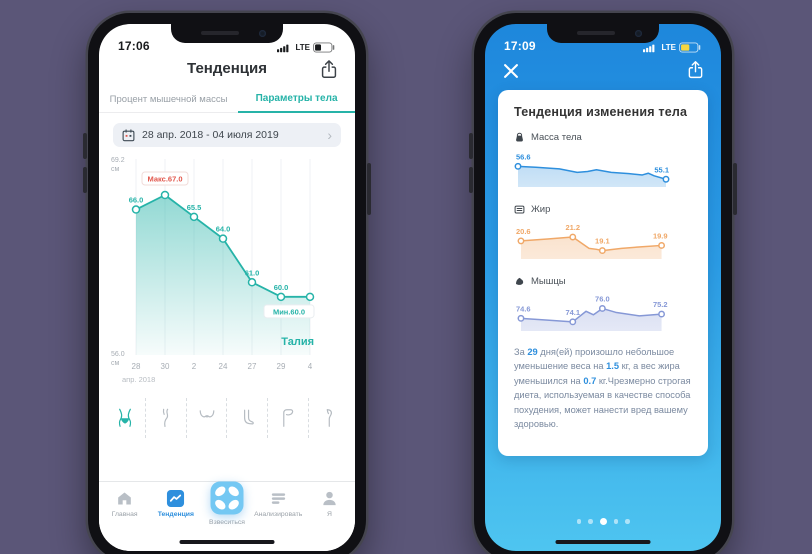  Describe the element at coordinates (548, 281) in the screenshot. I see `section-label: Мышцы` at that location.